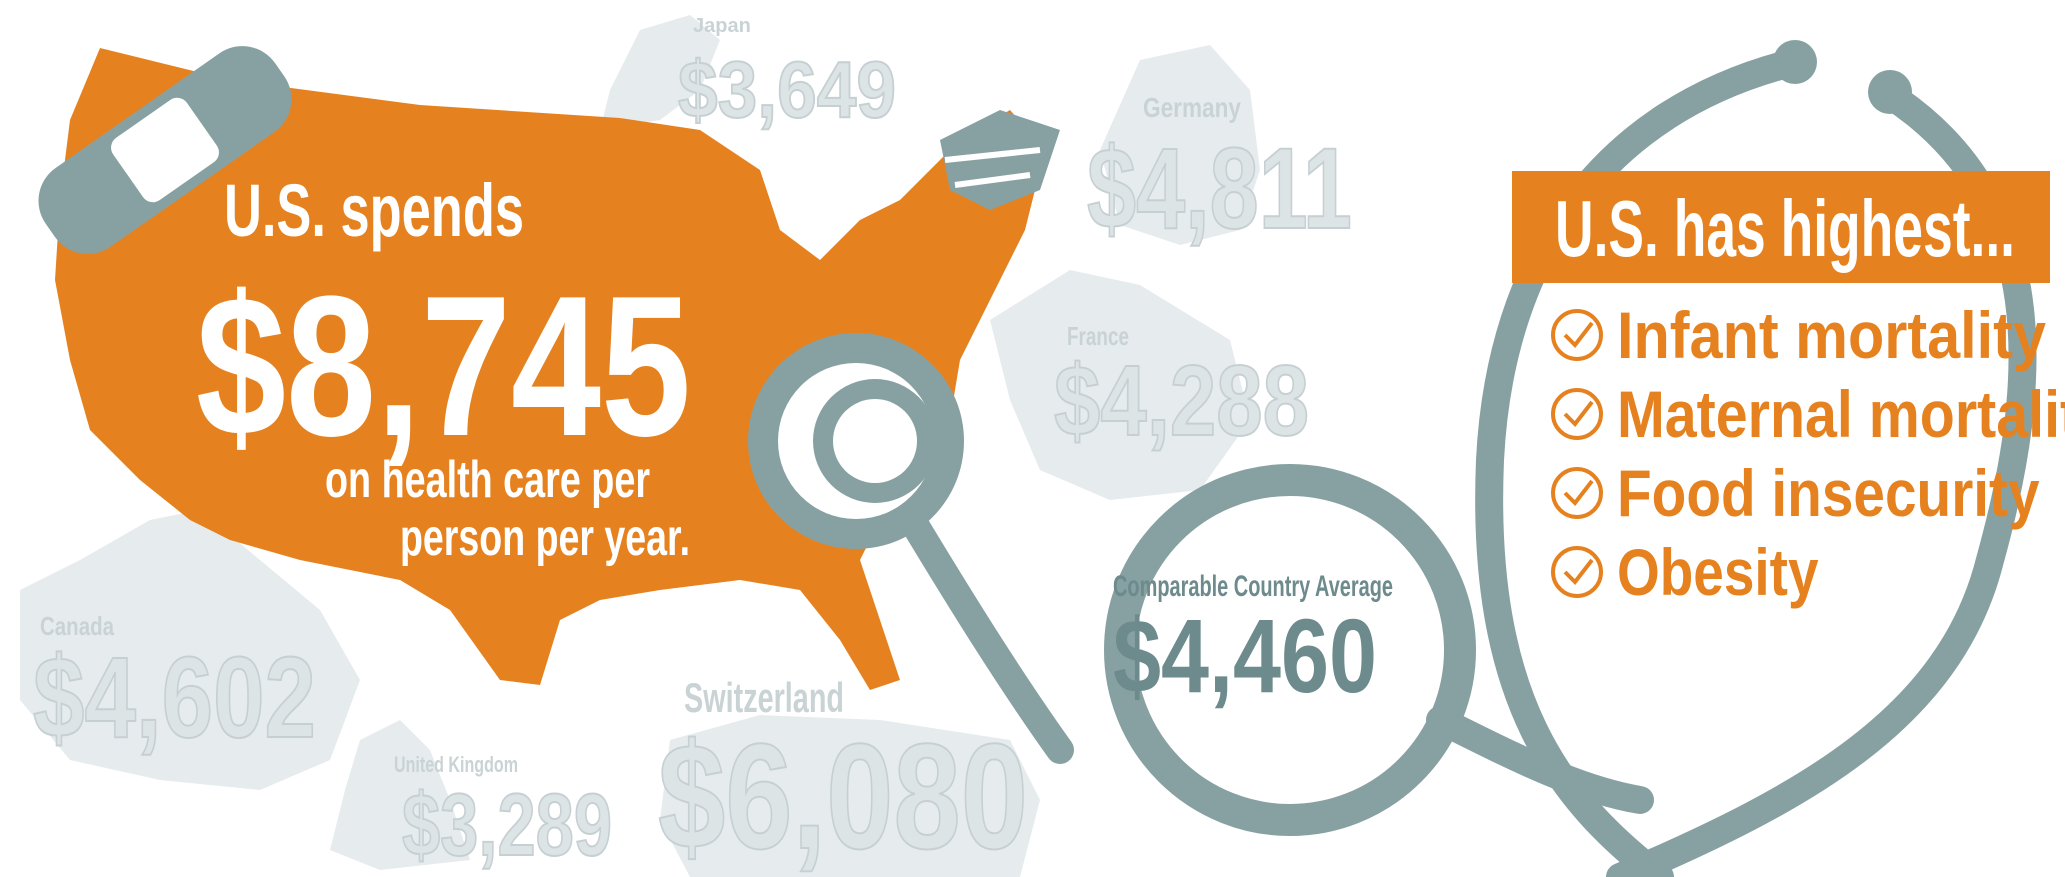  I want to click on average-label: Comparable Country Average, so click(1253, 586).